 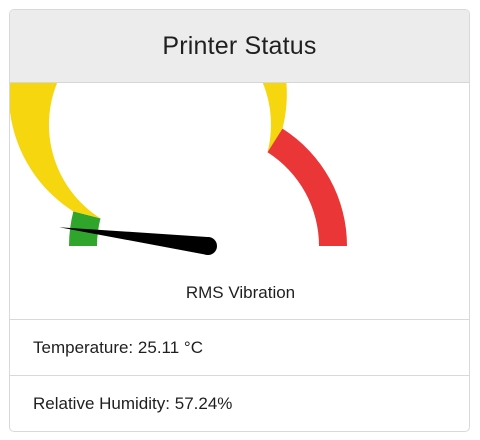 What do you see at coordinates (203, 403) in the screenshot?
I see `humidity-value: 57.24%` at bounding box center [203, 403].